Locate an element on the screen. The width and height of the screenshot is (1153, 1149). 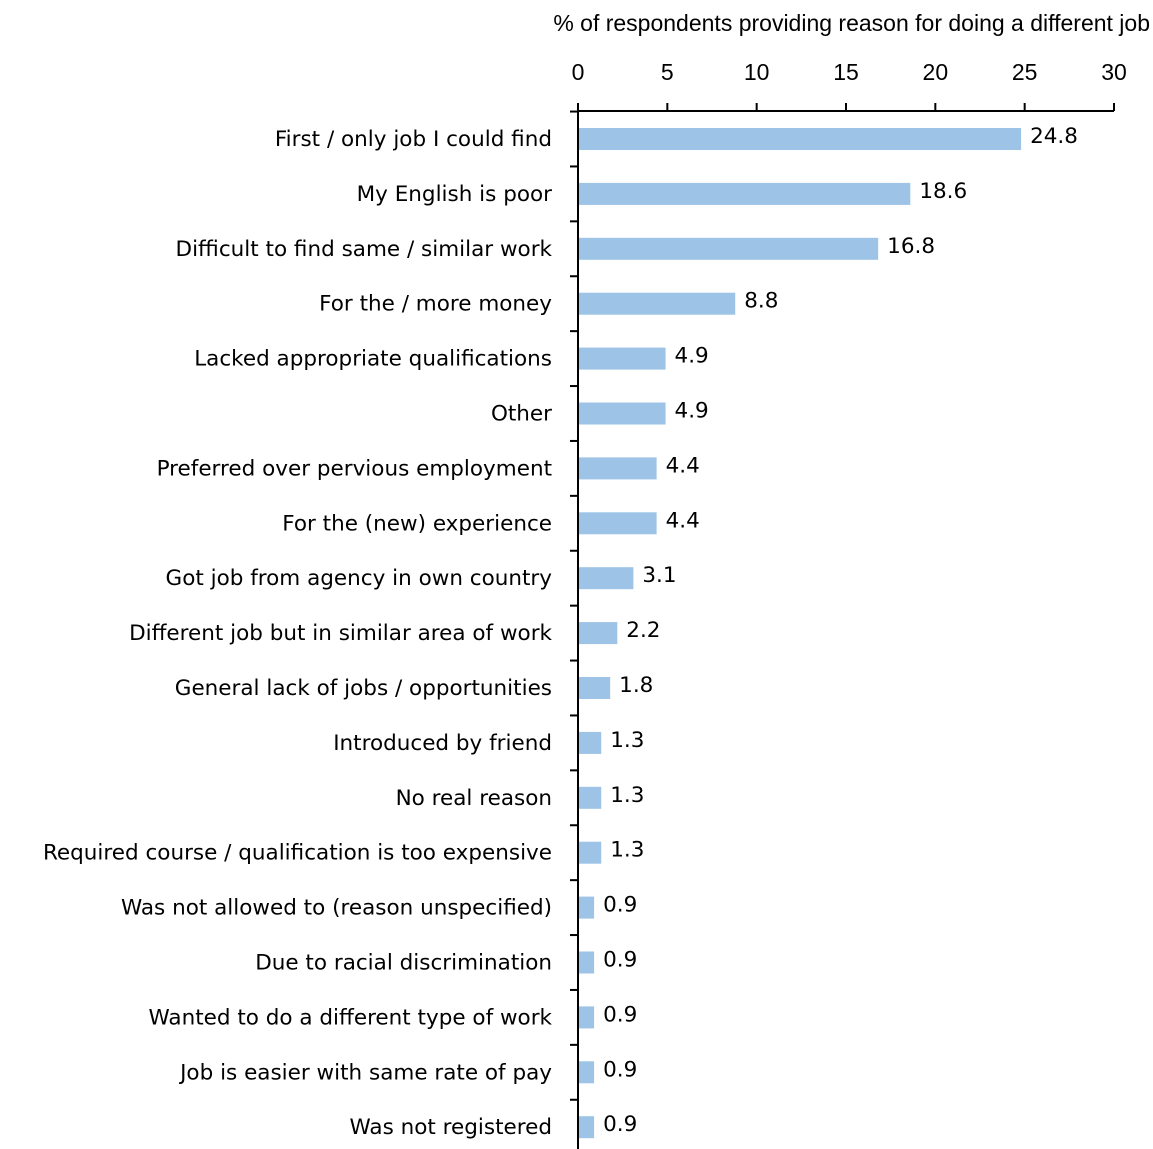
category-label: My English is poor is located at coordinates (455, 194).